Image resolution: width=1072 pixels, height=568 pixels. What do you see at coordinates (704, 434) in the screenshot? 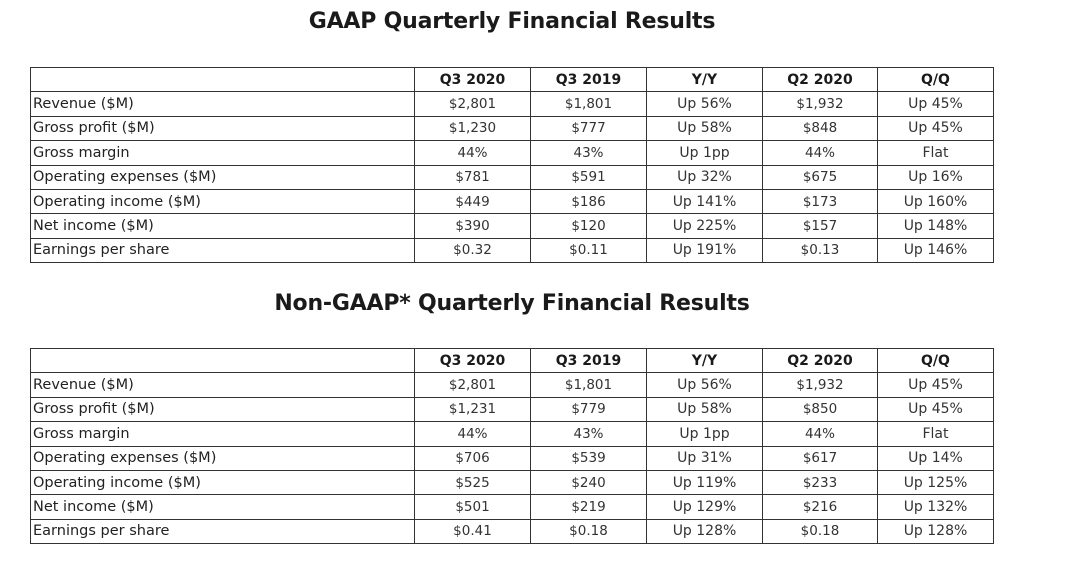
I see `cell-yy: Up 1pp` at bounding box center [704, 434].